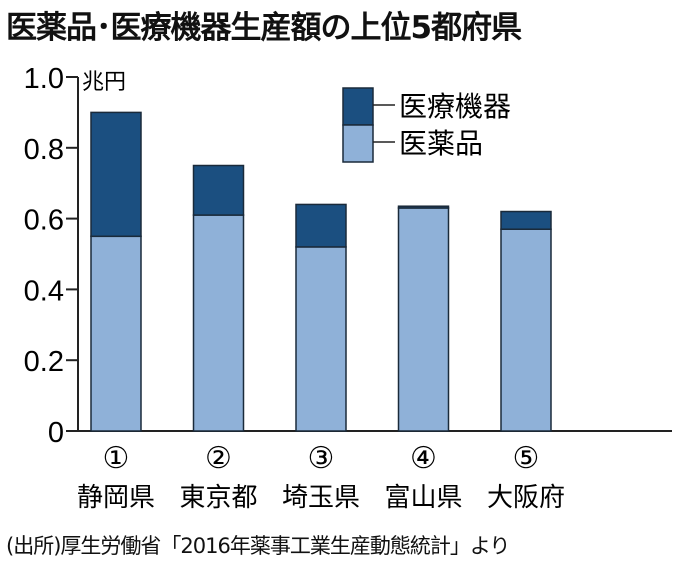 This screenshot has height=574, width=680. Describe the element at coordinates (264, 28) in the screenshot. I see `chart-title: 医薬品･医療機器生産額の上位5都府県` at that location.